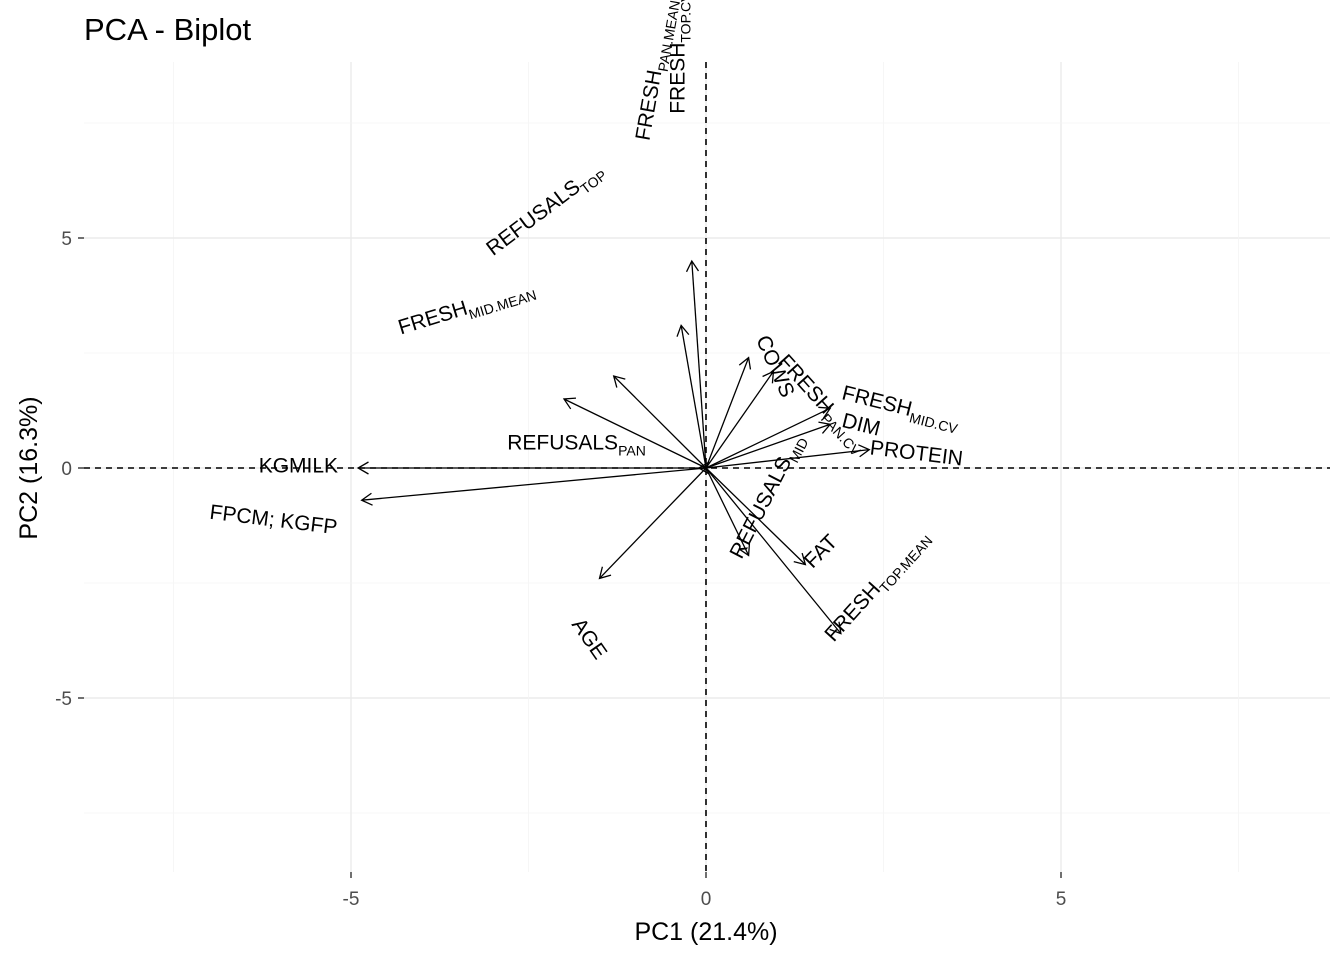 This screenshot has width=1344, height=960. What do you see at coordinates (29, 467) in the screenshot?
I see `y-axis-title: PC2 (16.3%)` at bounding box center [29, 467].